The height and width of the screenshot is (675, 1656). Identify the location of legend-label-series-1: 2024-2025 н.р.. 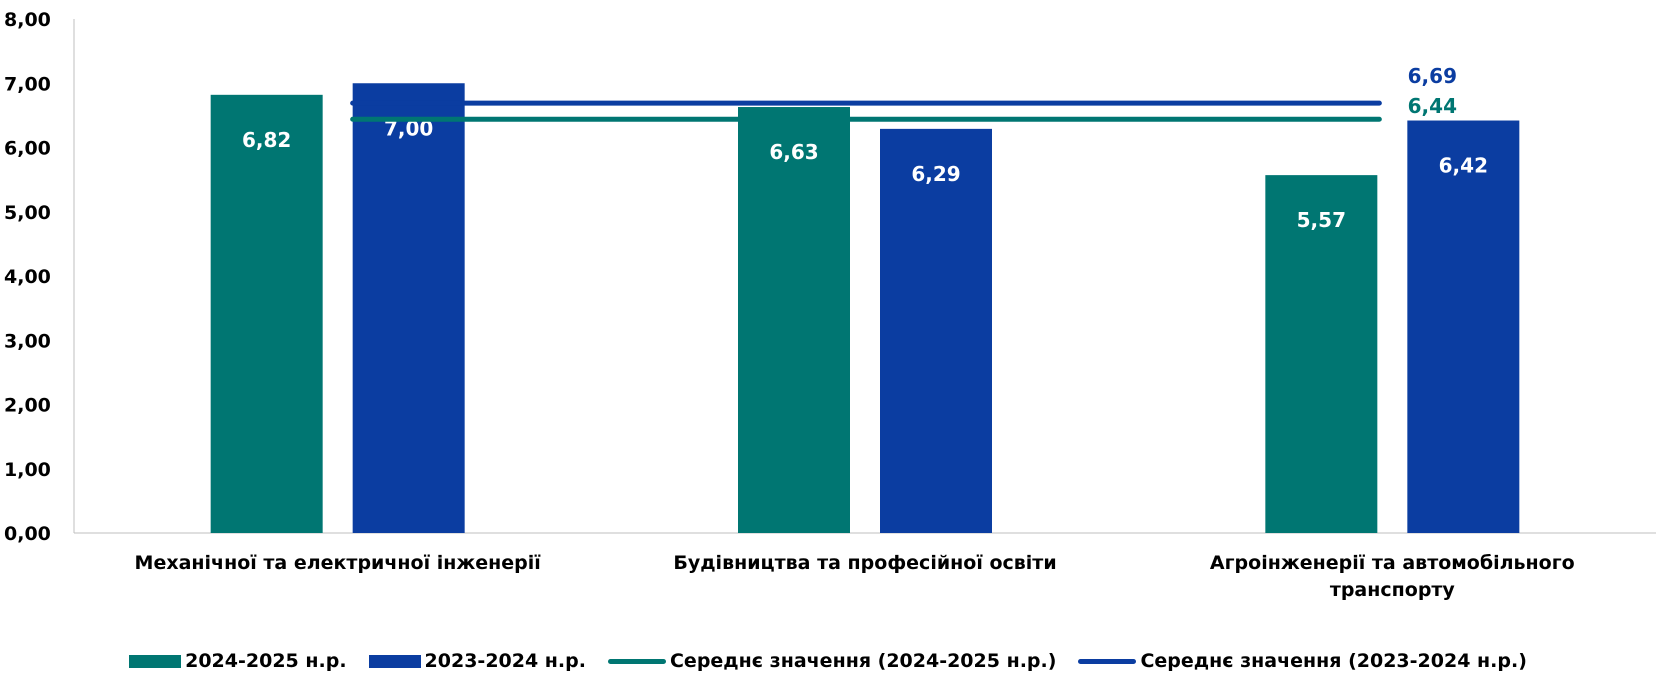
(266, 661).